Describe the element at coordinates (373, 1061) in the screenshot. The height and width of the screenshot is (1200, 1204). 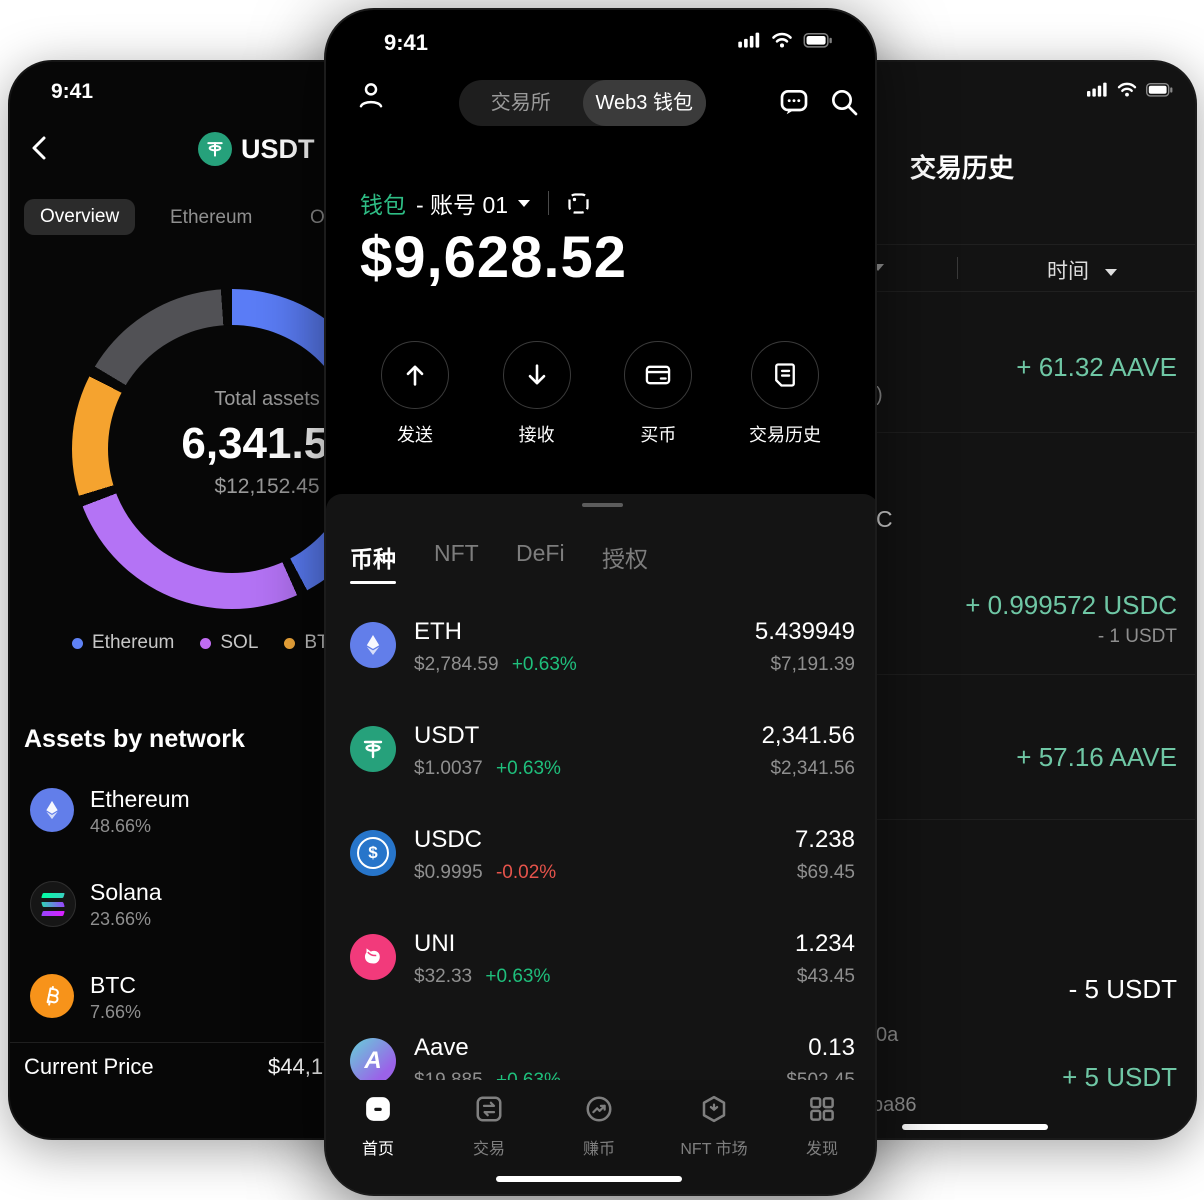
I see `aave-icon: A` at that location.